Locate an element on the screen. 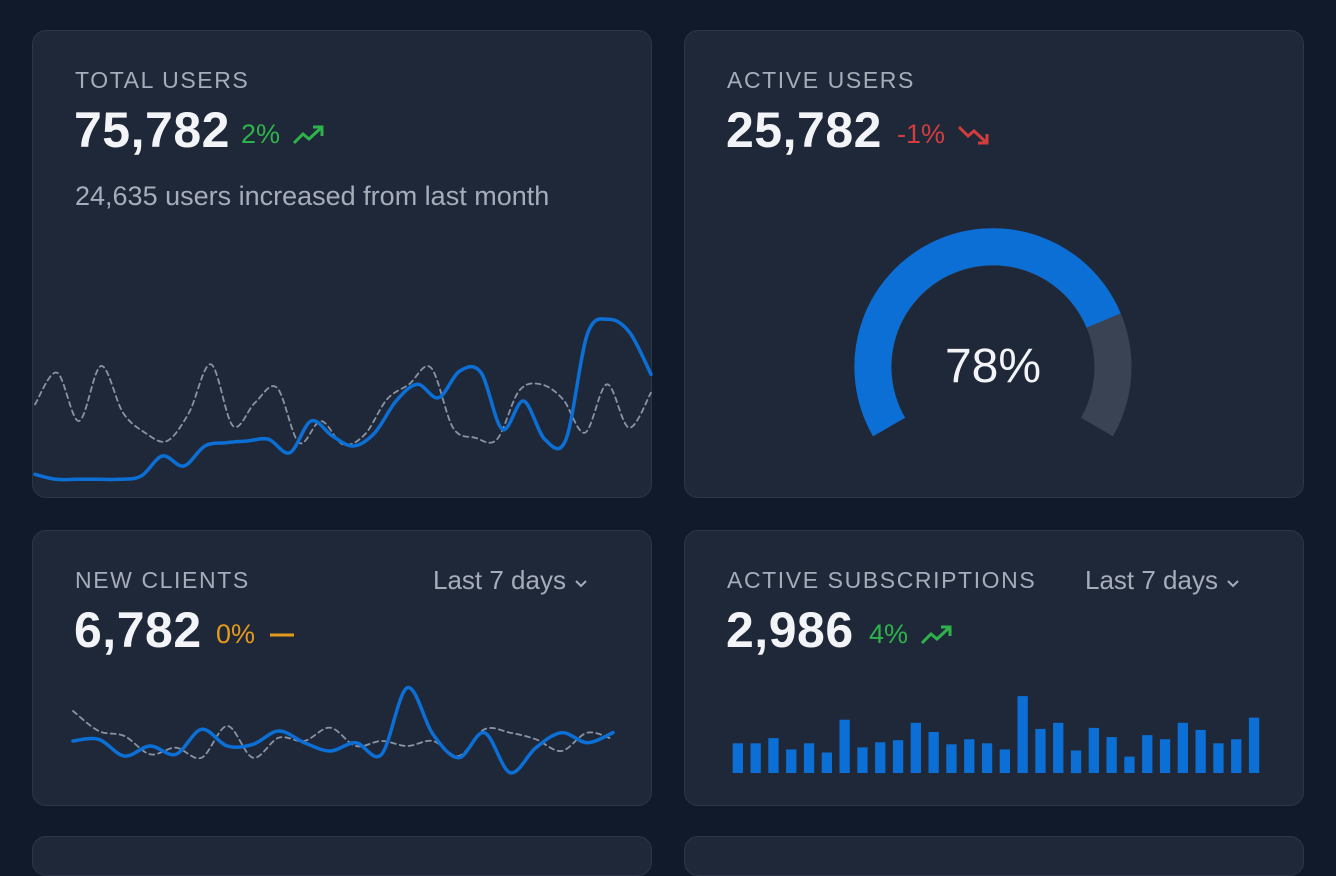 This screenshot has width=1336, height=876. total-users-line-chart is located at coordinates (343, 399).